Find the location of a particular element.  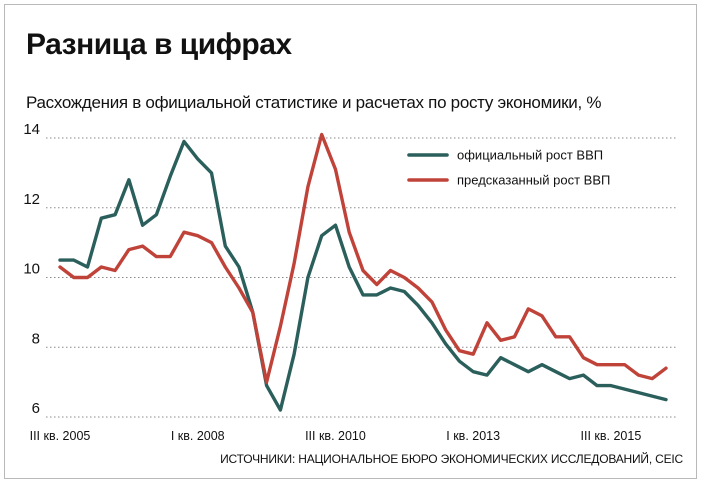

x-tick-label: III кв. 2015 is located at coordinates (611, 436).